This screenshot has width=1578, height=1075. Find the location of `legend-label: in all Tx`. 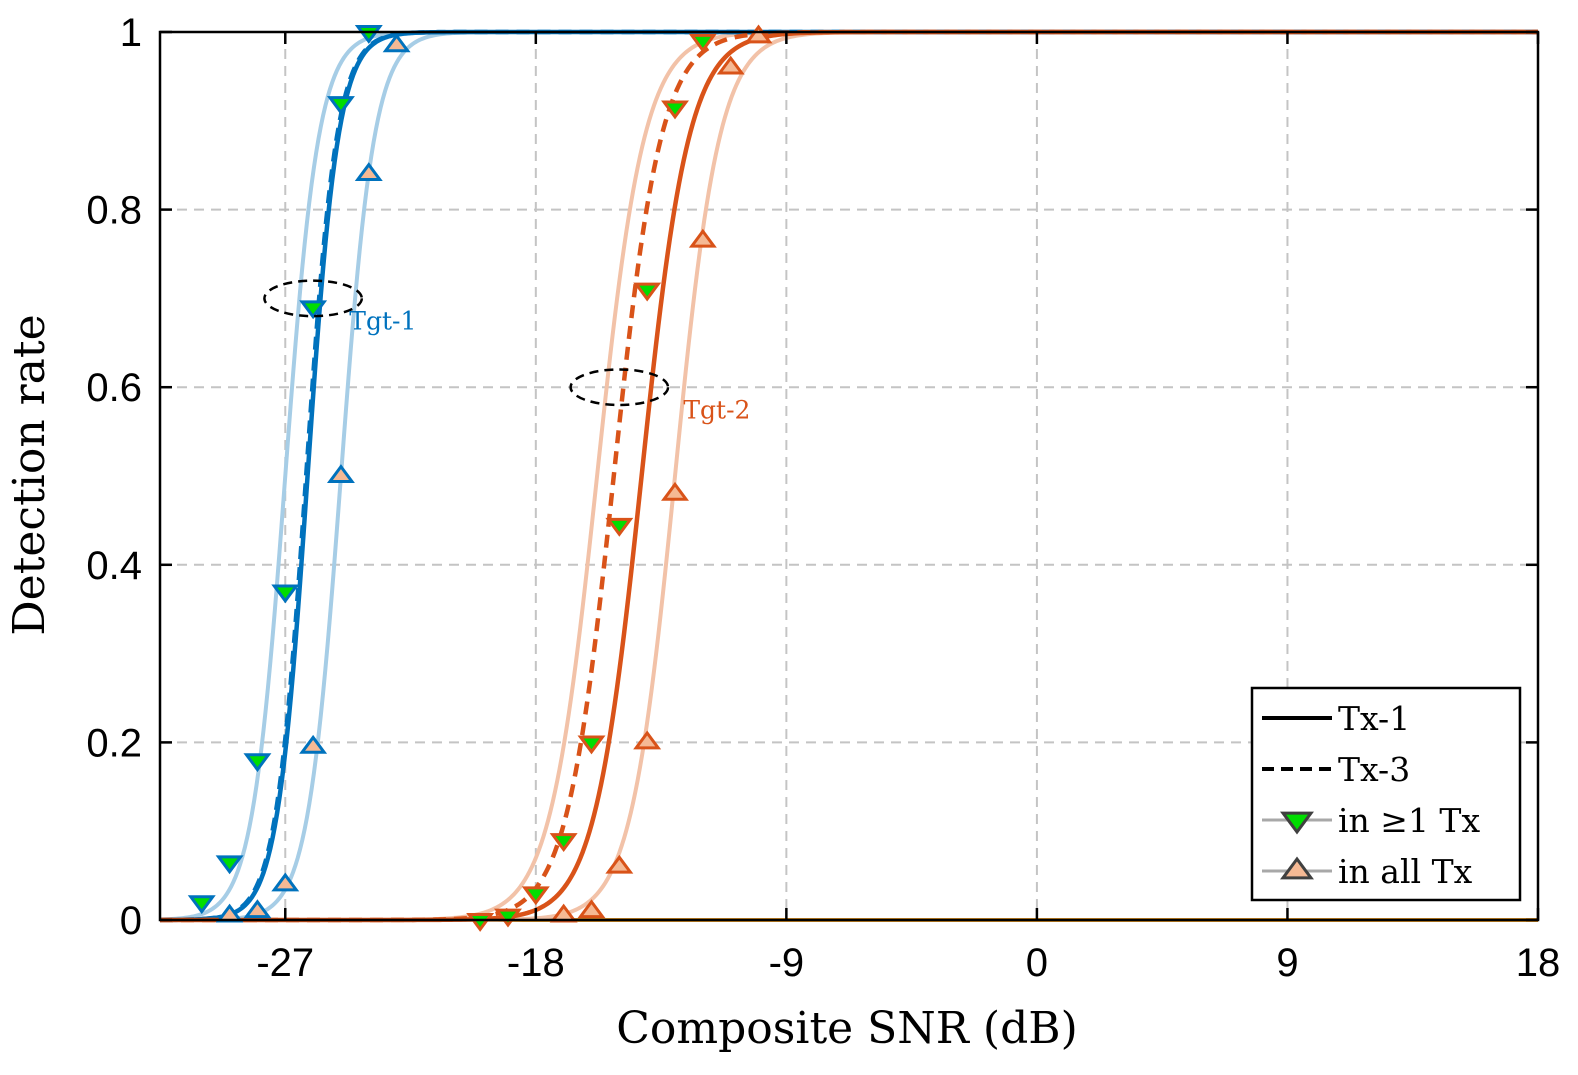

legend-label: in all Tx is located at coordinates (1405, 871).